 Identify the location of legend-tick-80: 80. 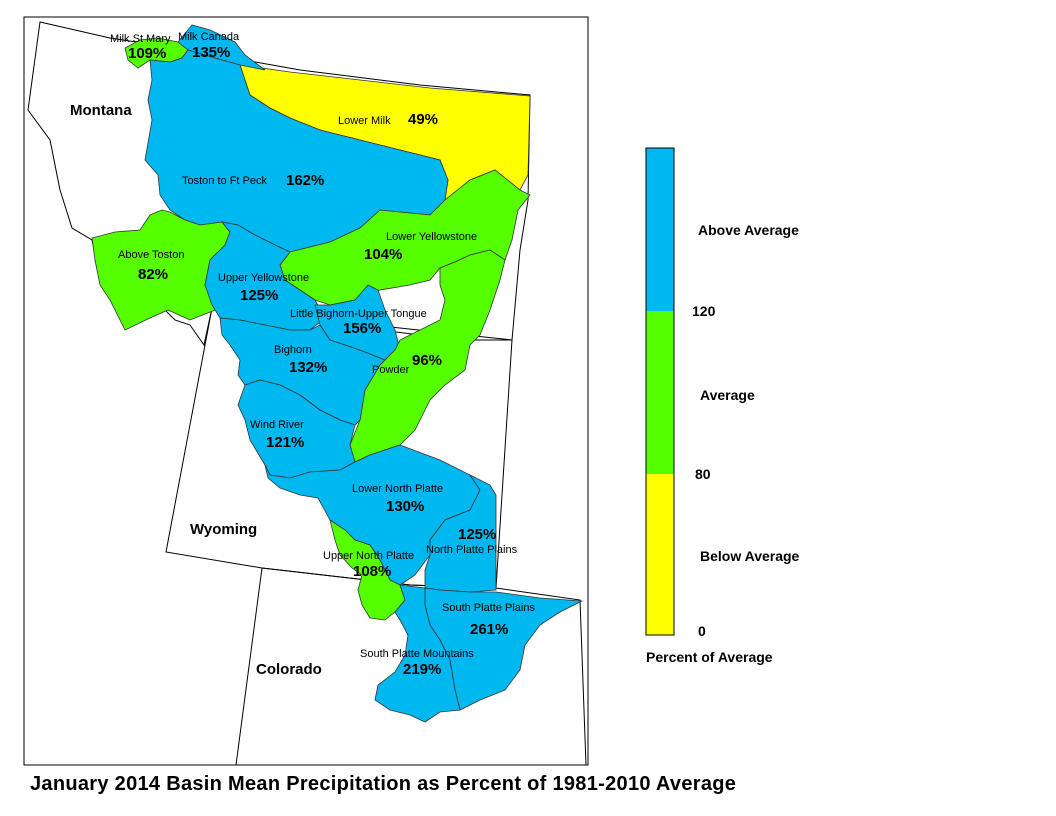
(703, 474).